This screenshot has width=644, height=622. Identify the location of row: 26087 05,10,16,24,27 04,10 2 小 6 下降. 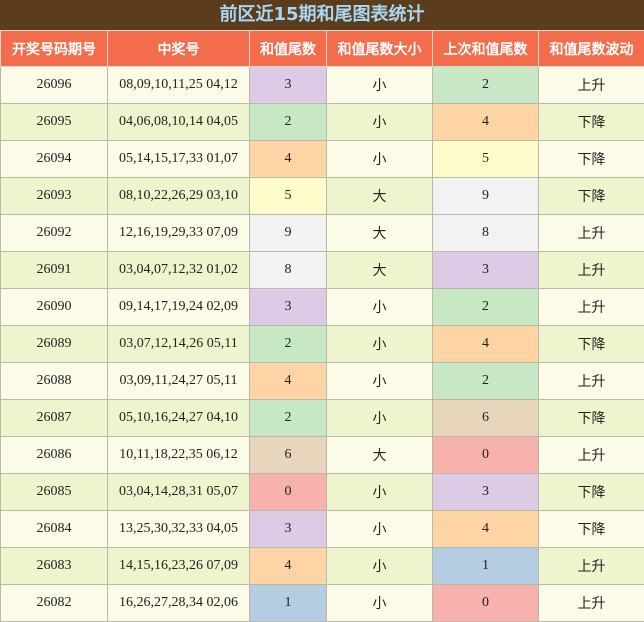
(322, 418).